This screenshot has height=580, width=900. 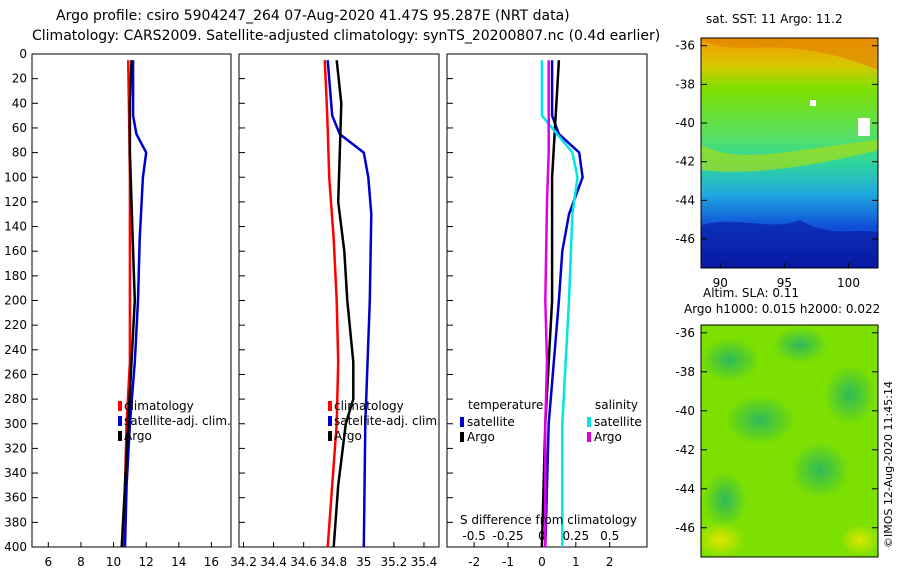 What do you see at coordinates (782, 309) in the screenshot?
I see `sla-map-title-2: Argo h1000: 0.015 h2000: 0.022` at bounding box center [782, 309].